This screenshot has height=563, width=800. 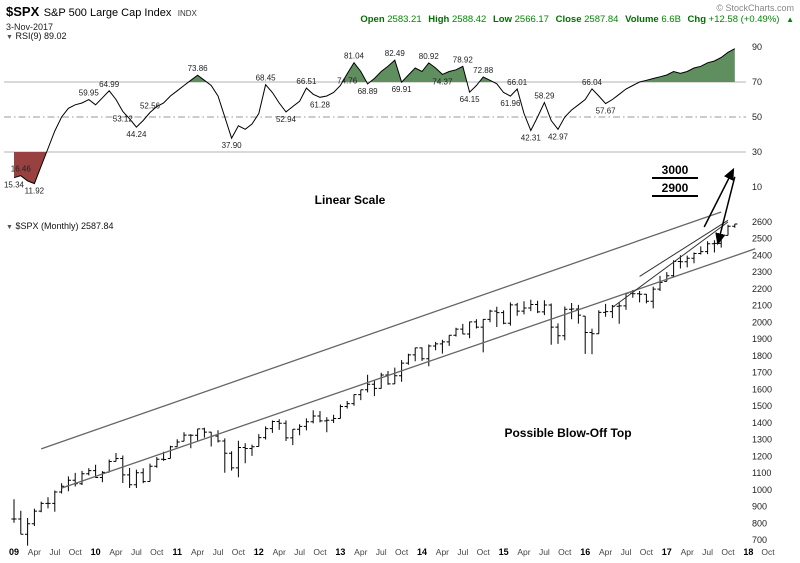 I want to click on svg-text: 1700, so click(x=762, y=373).